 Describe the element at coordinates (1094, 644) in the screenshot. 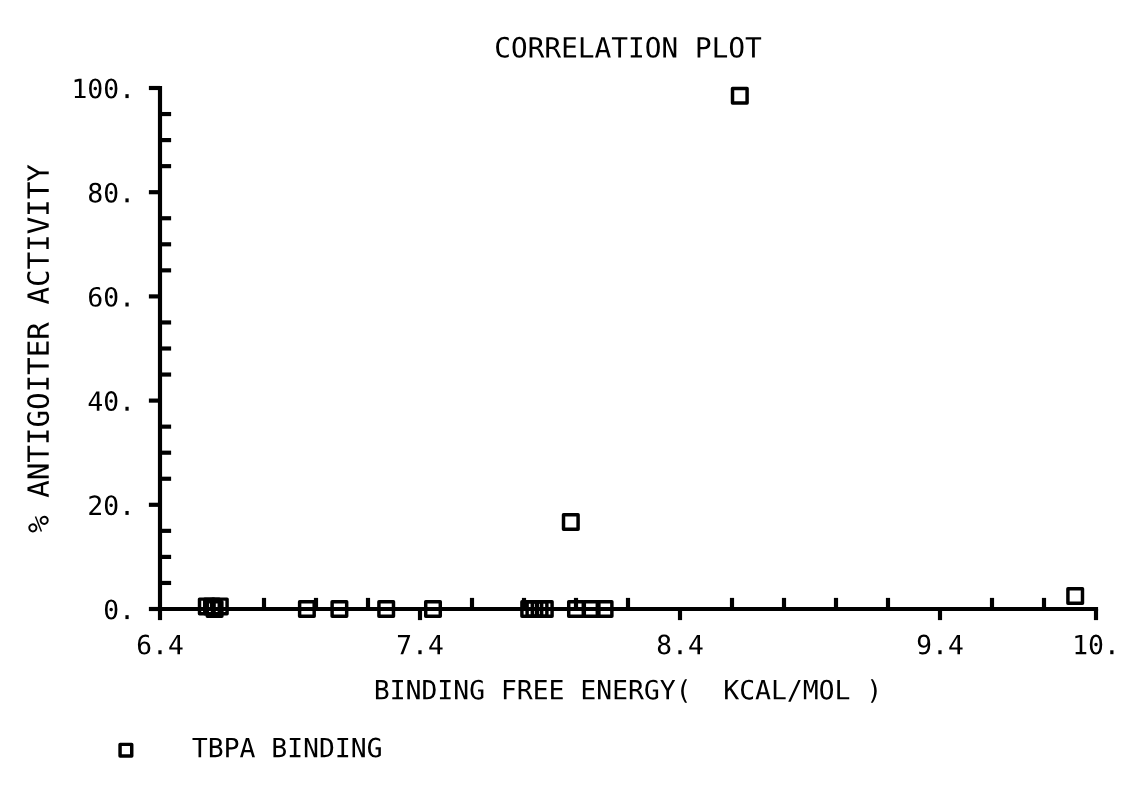

I see `x-tick-label: 10.` at that location.